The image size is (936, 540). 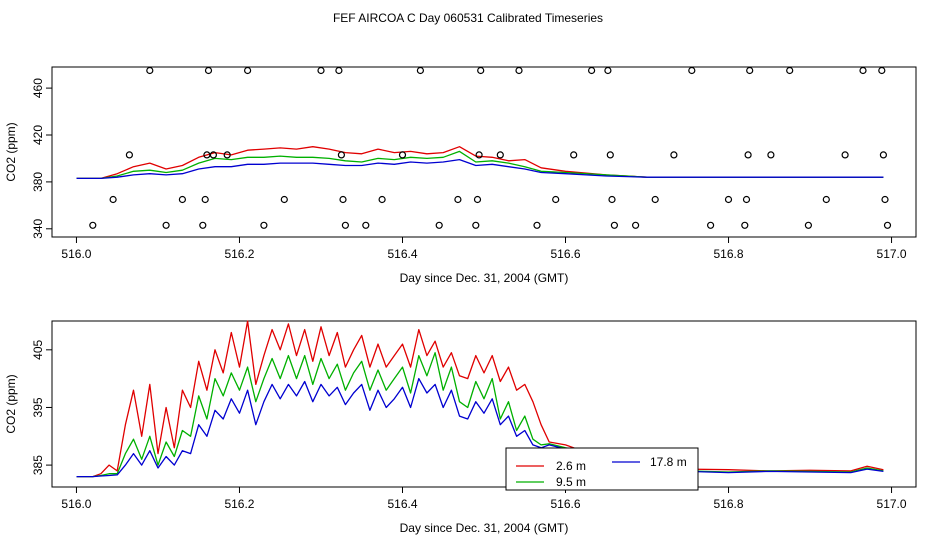 I want to click on legend-label-17.8m: 17.8 m, so click(x=668, y=462).